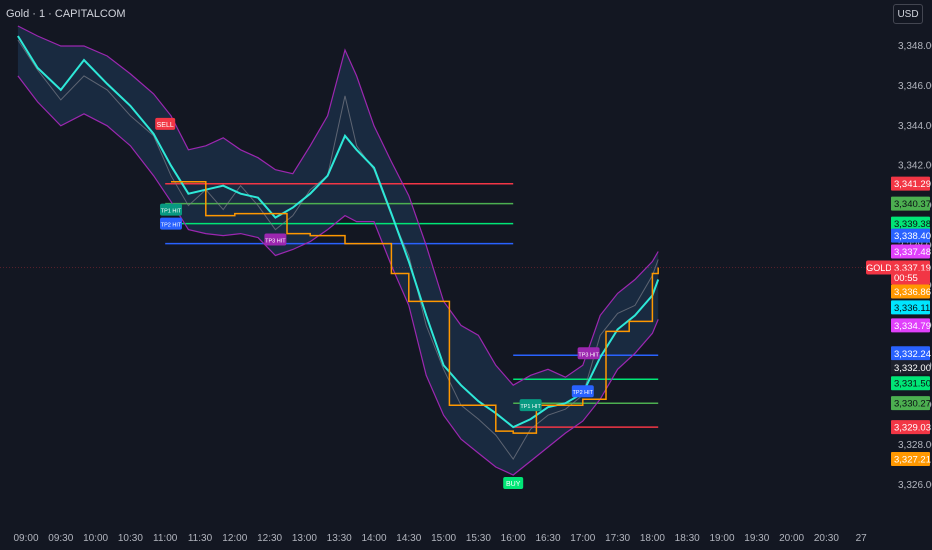 The height and width of the screenshot is (550, 932). Describe the element at coordinates (408, 538) in the screenshot. I see `x-tick-label: 14:30` at that location.